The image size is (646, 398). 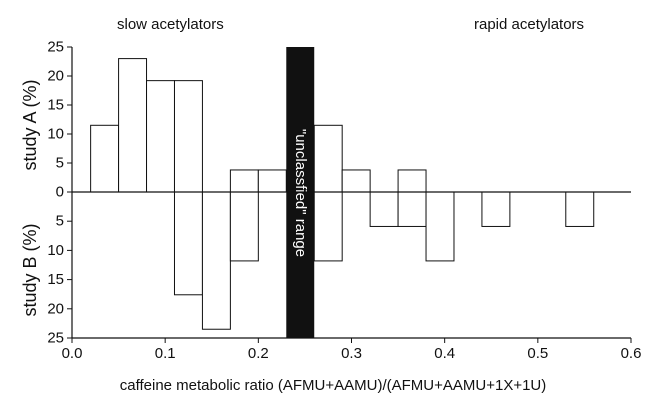 I want to click on y-tick-label-upper-1: 20, so click(x=55, y=76).